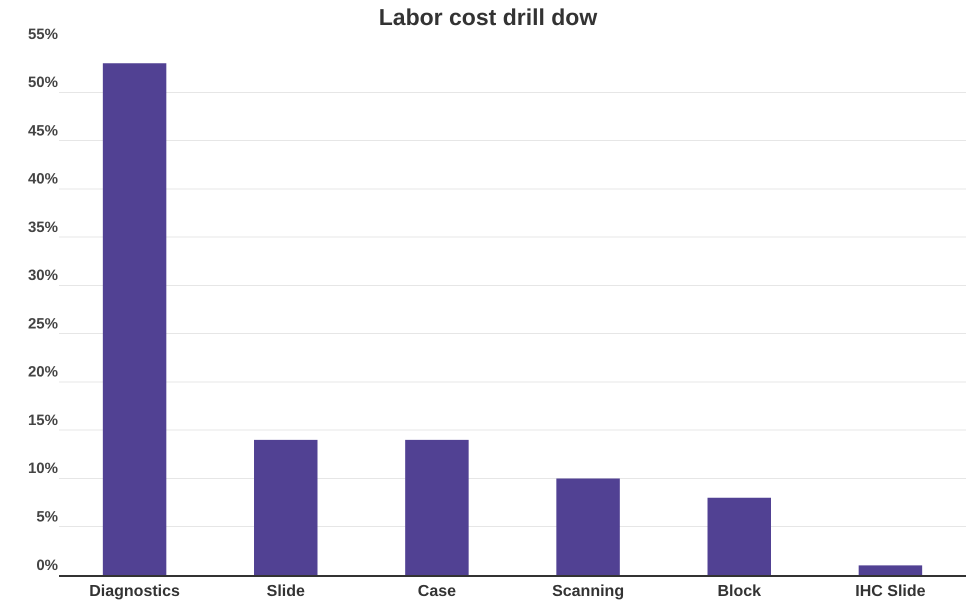 The width and height of the screenshot is (976, 605). I want to click on y-tick-label: 45%, so click(43, 131).